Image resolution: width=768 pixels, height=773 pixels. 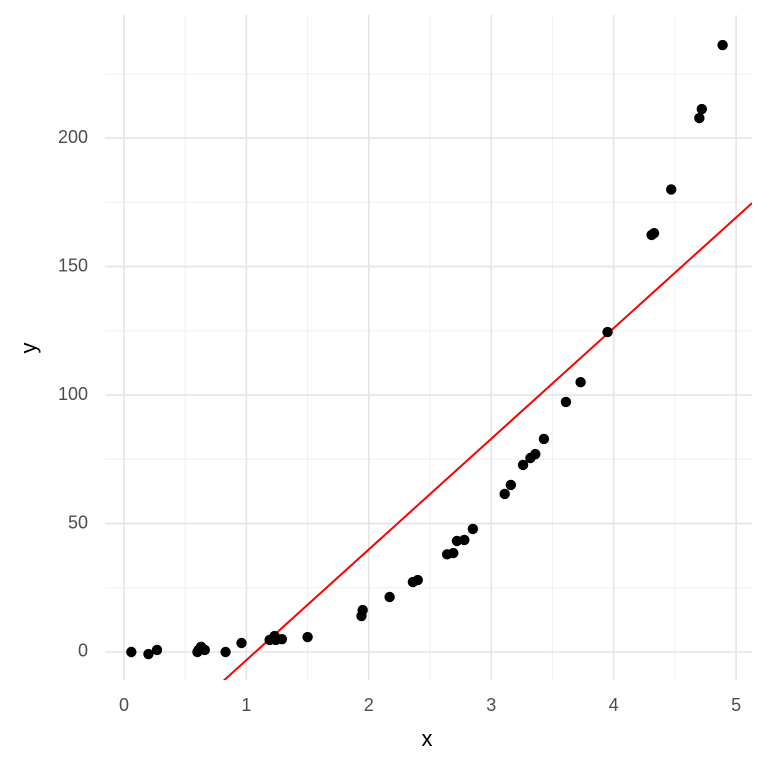 What do you see at coordinates (73, 137) in the screenshot?
I see `y-tick-label: 200` at bounding box center [73, 137].